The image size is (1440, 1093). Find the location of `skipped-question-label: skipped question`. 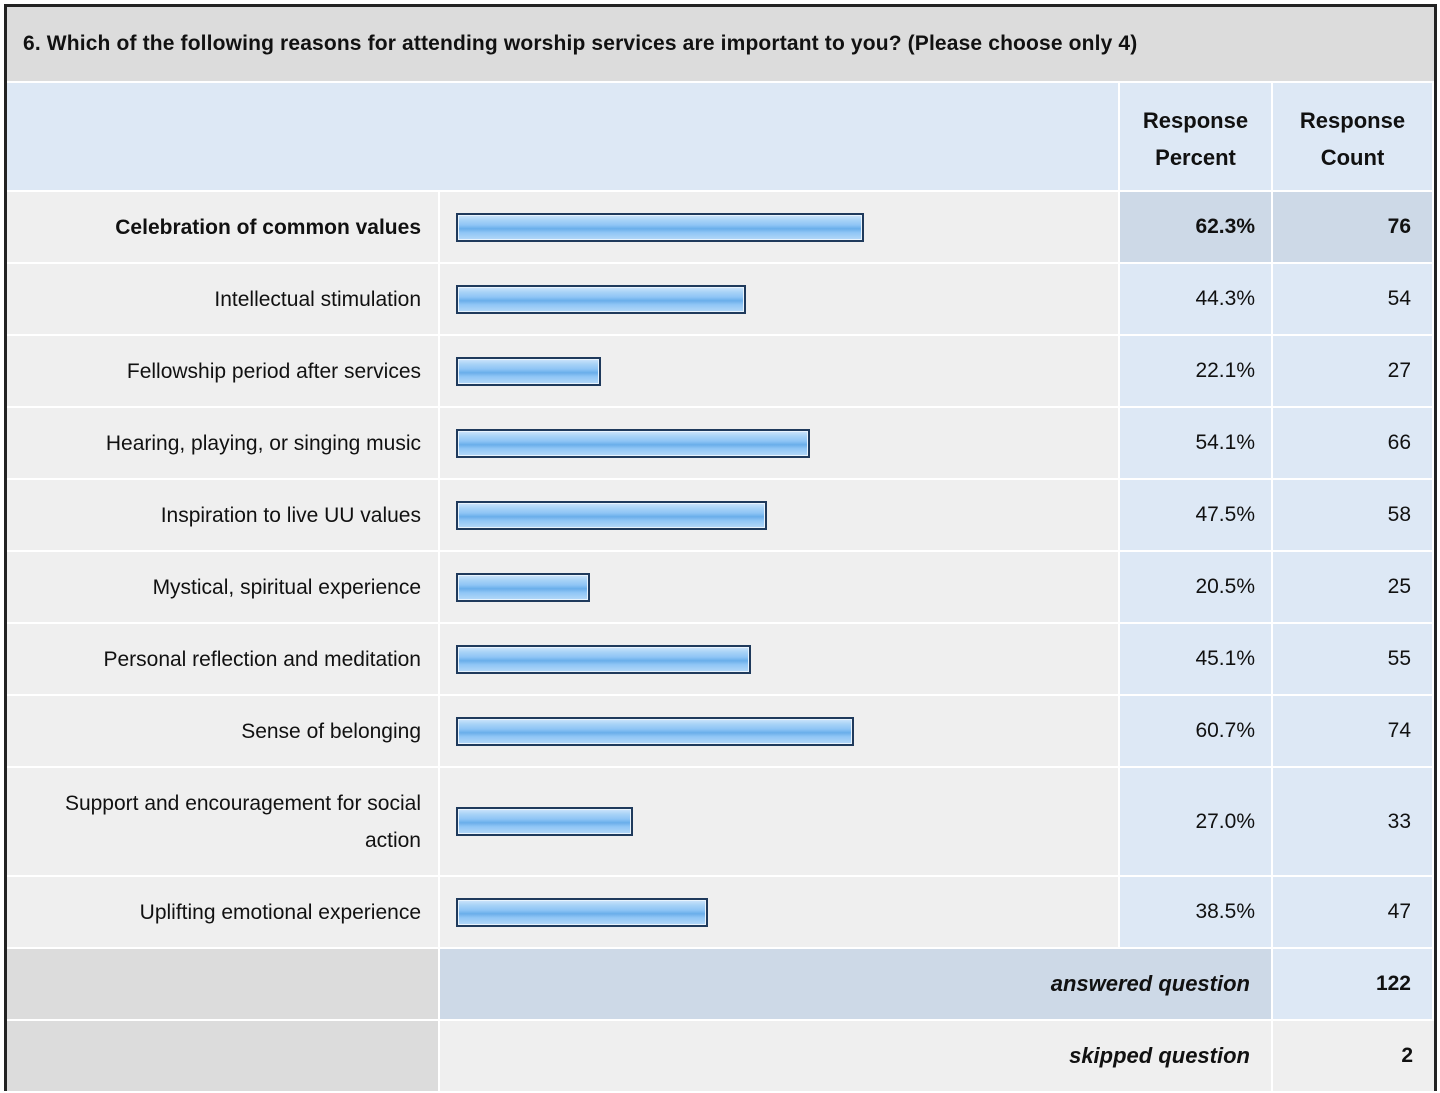

skipped-question-label: skipped question is located at coordinates (856, 1057).